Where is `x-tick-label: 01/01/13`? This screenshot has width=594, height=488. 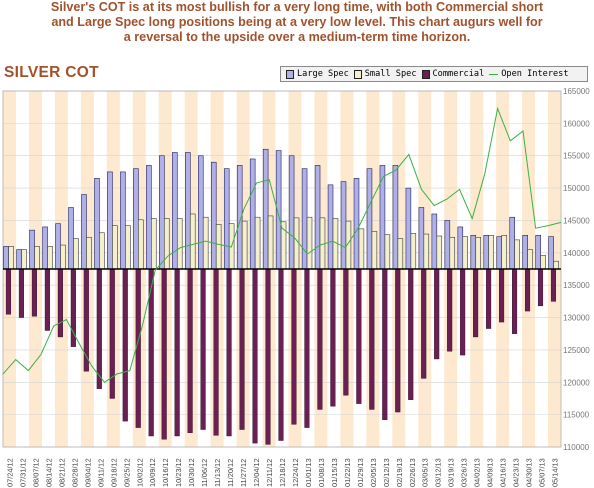
x-tick-label: 01/01/13 is located at coordinates (308, 472).